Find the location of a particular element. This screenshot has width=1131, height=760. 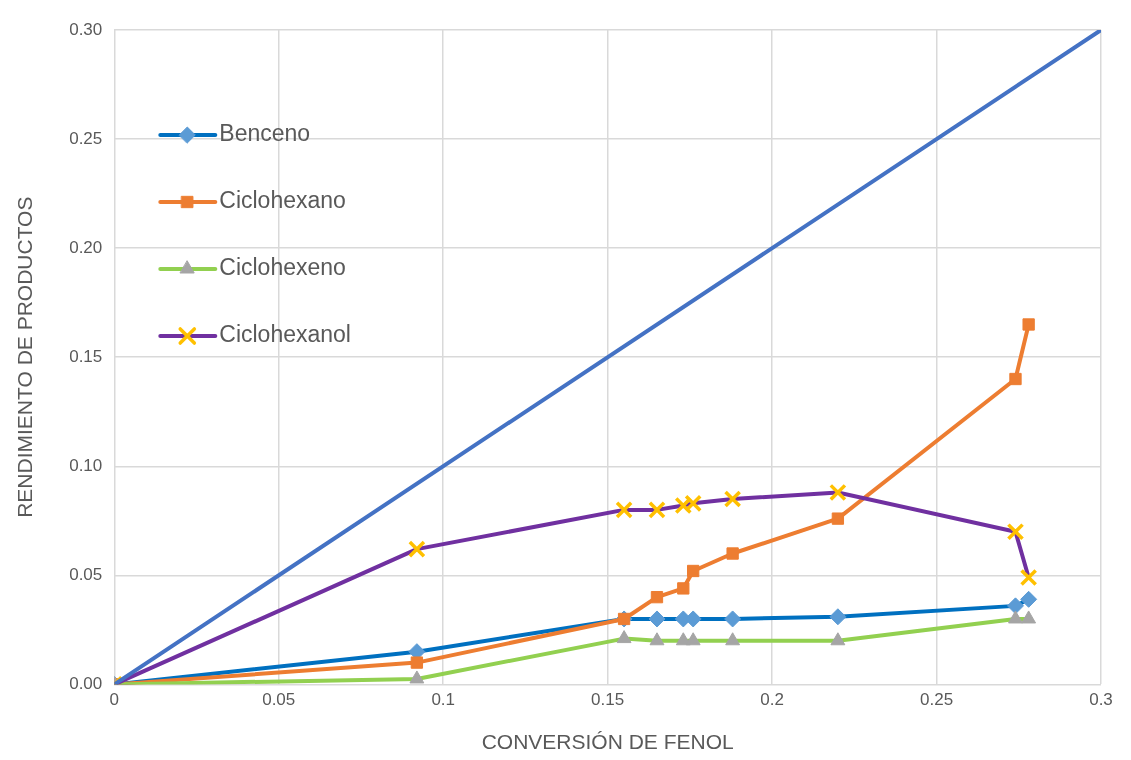

y-tick-label: 0.10 is located at coordinates (86, 465).